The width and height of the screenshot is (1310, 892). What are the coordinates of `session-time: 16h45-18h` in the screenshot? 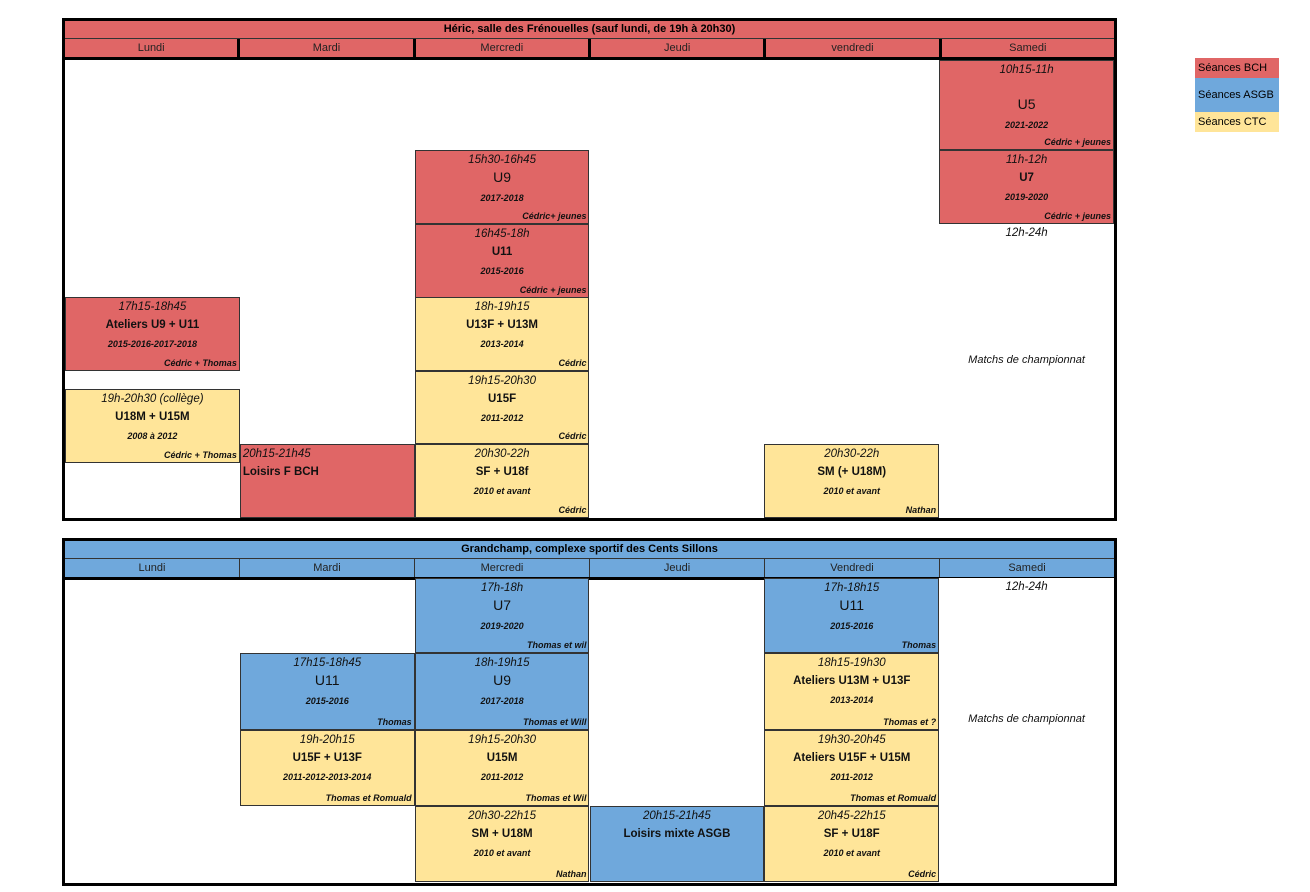 It's located at (502, 234).